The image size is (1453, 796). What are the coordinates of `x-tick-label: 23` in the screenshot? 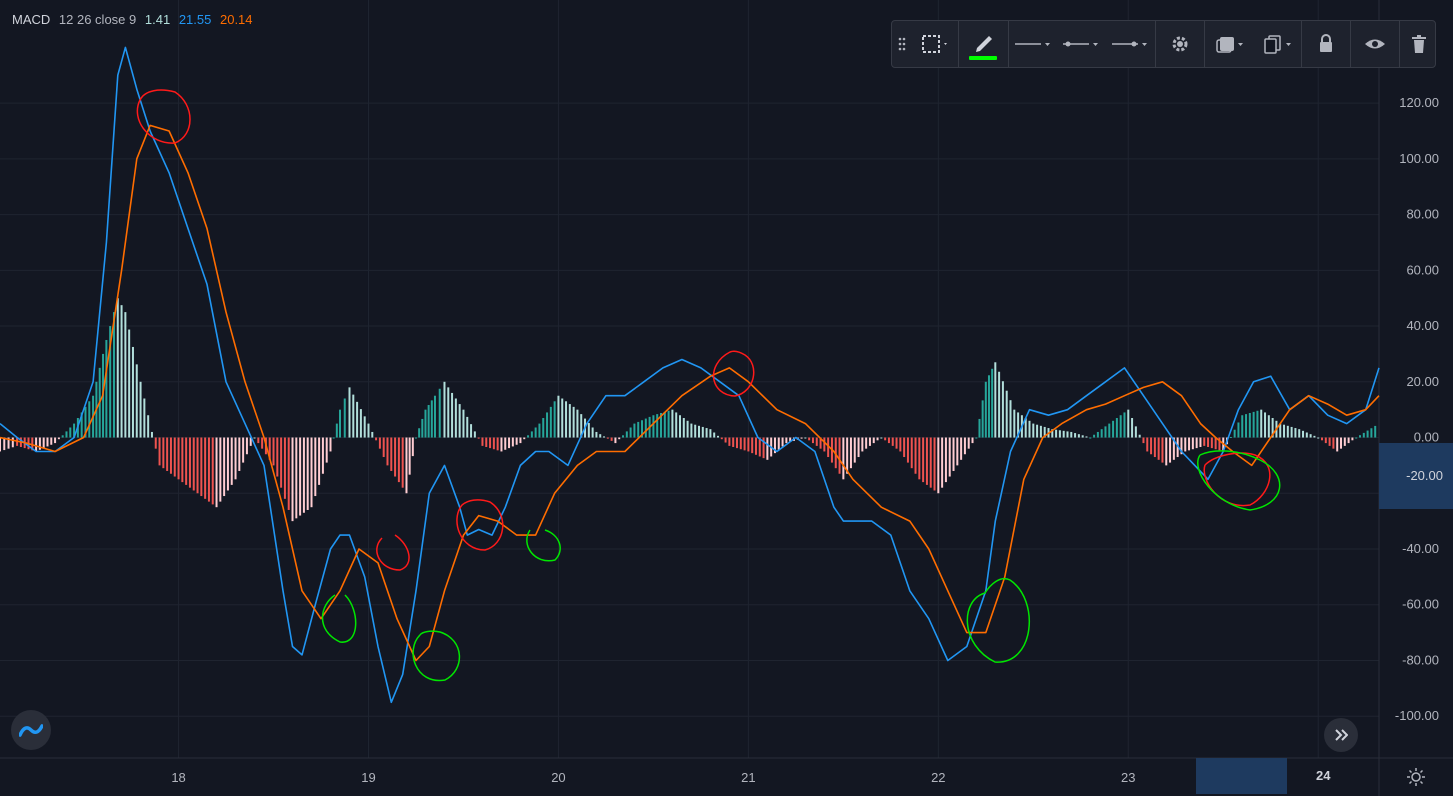 It's located at (1128, 777).